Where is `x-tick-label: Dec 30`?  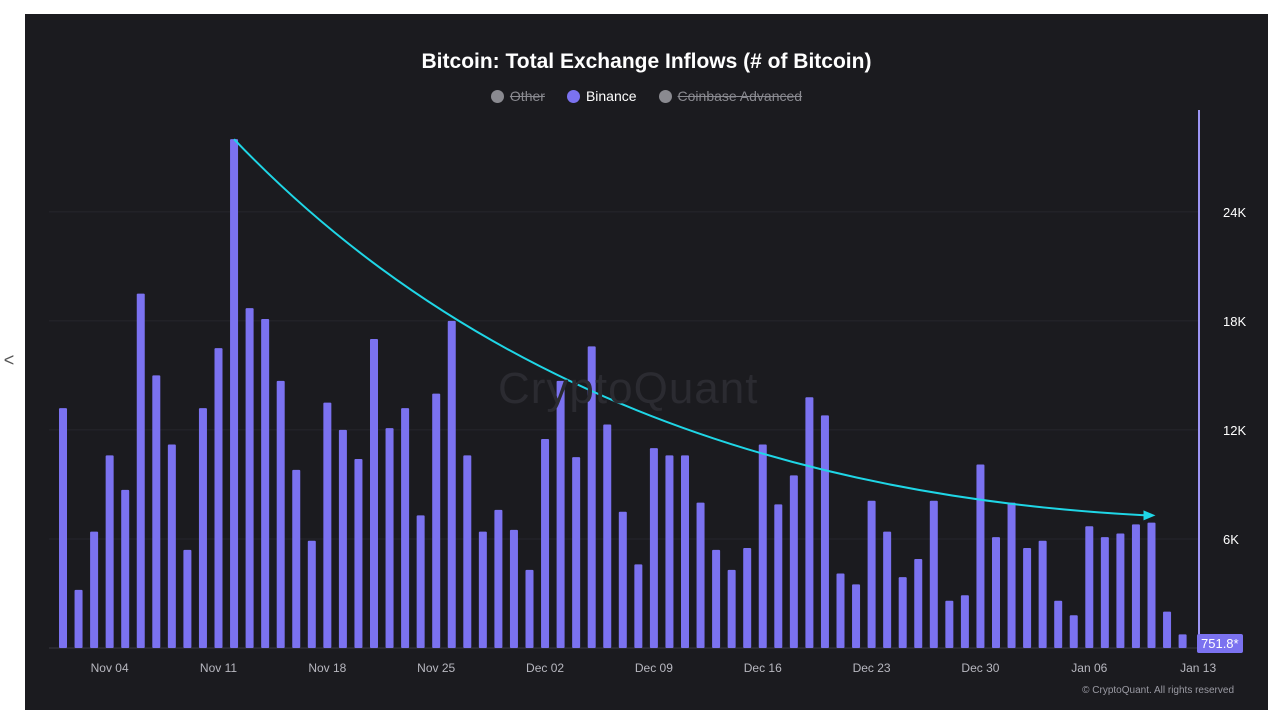 x-tick-label: Dec 30 is located at coordinates (980, 668).